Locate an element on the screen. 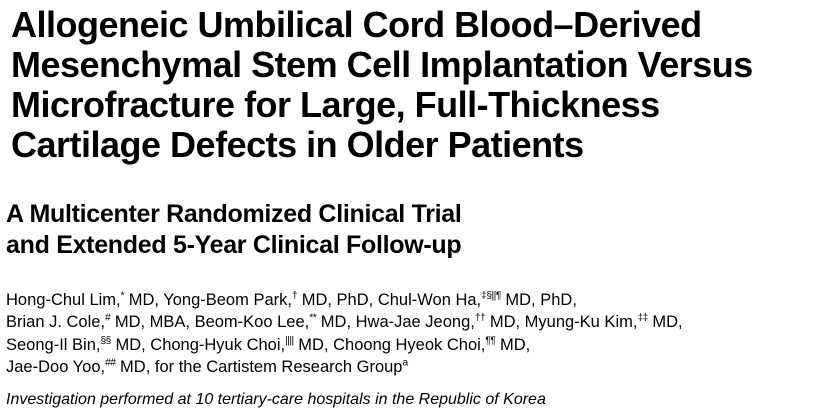 The width and height of the screenshot is (830, 415). author-text: MD, Myung-Ku Kim, is located at coordinates (561, 322).